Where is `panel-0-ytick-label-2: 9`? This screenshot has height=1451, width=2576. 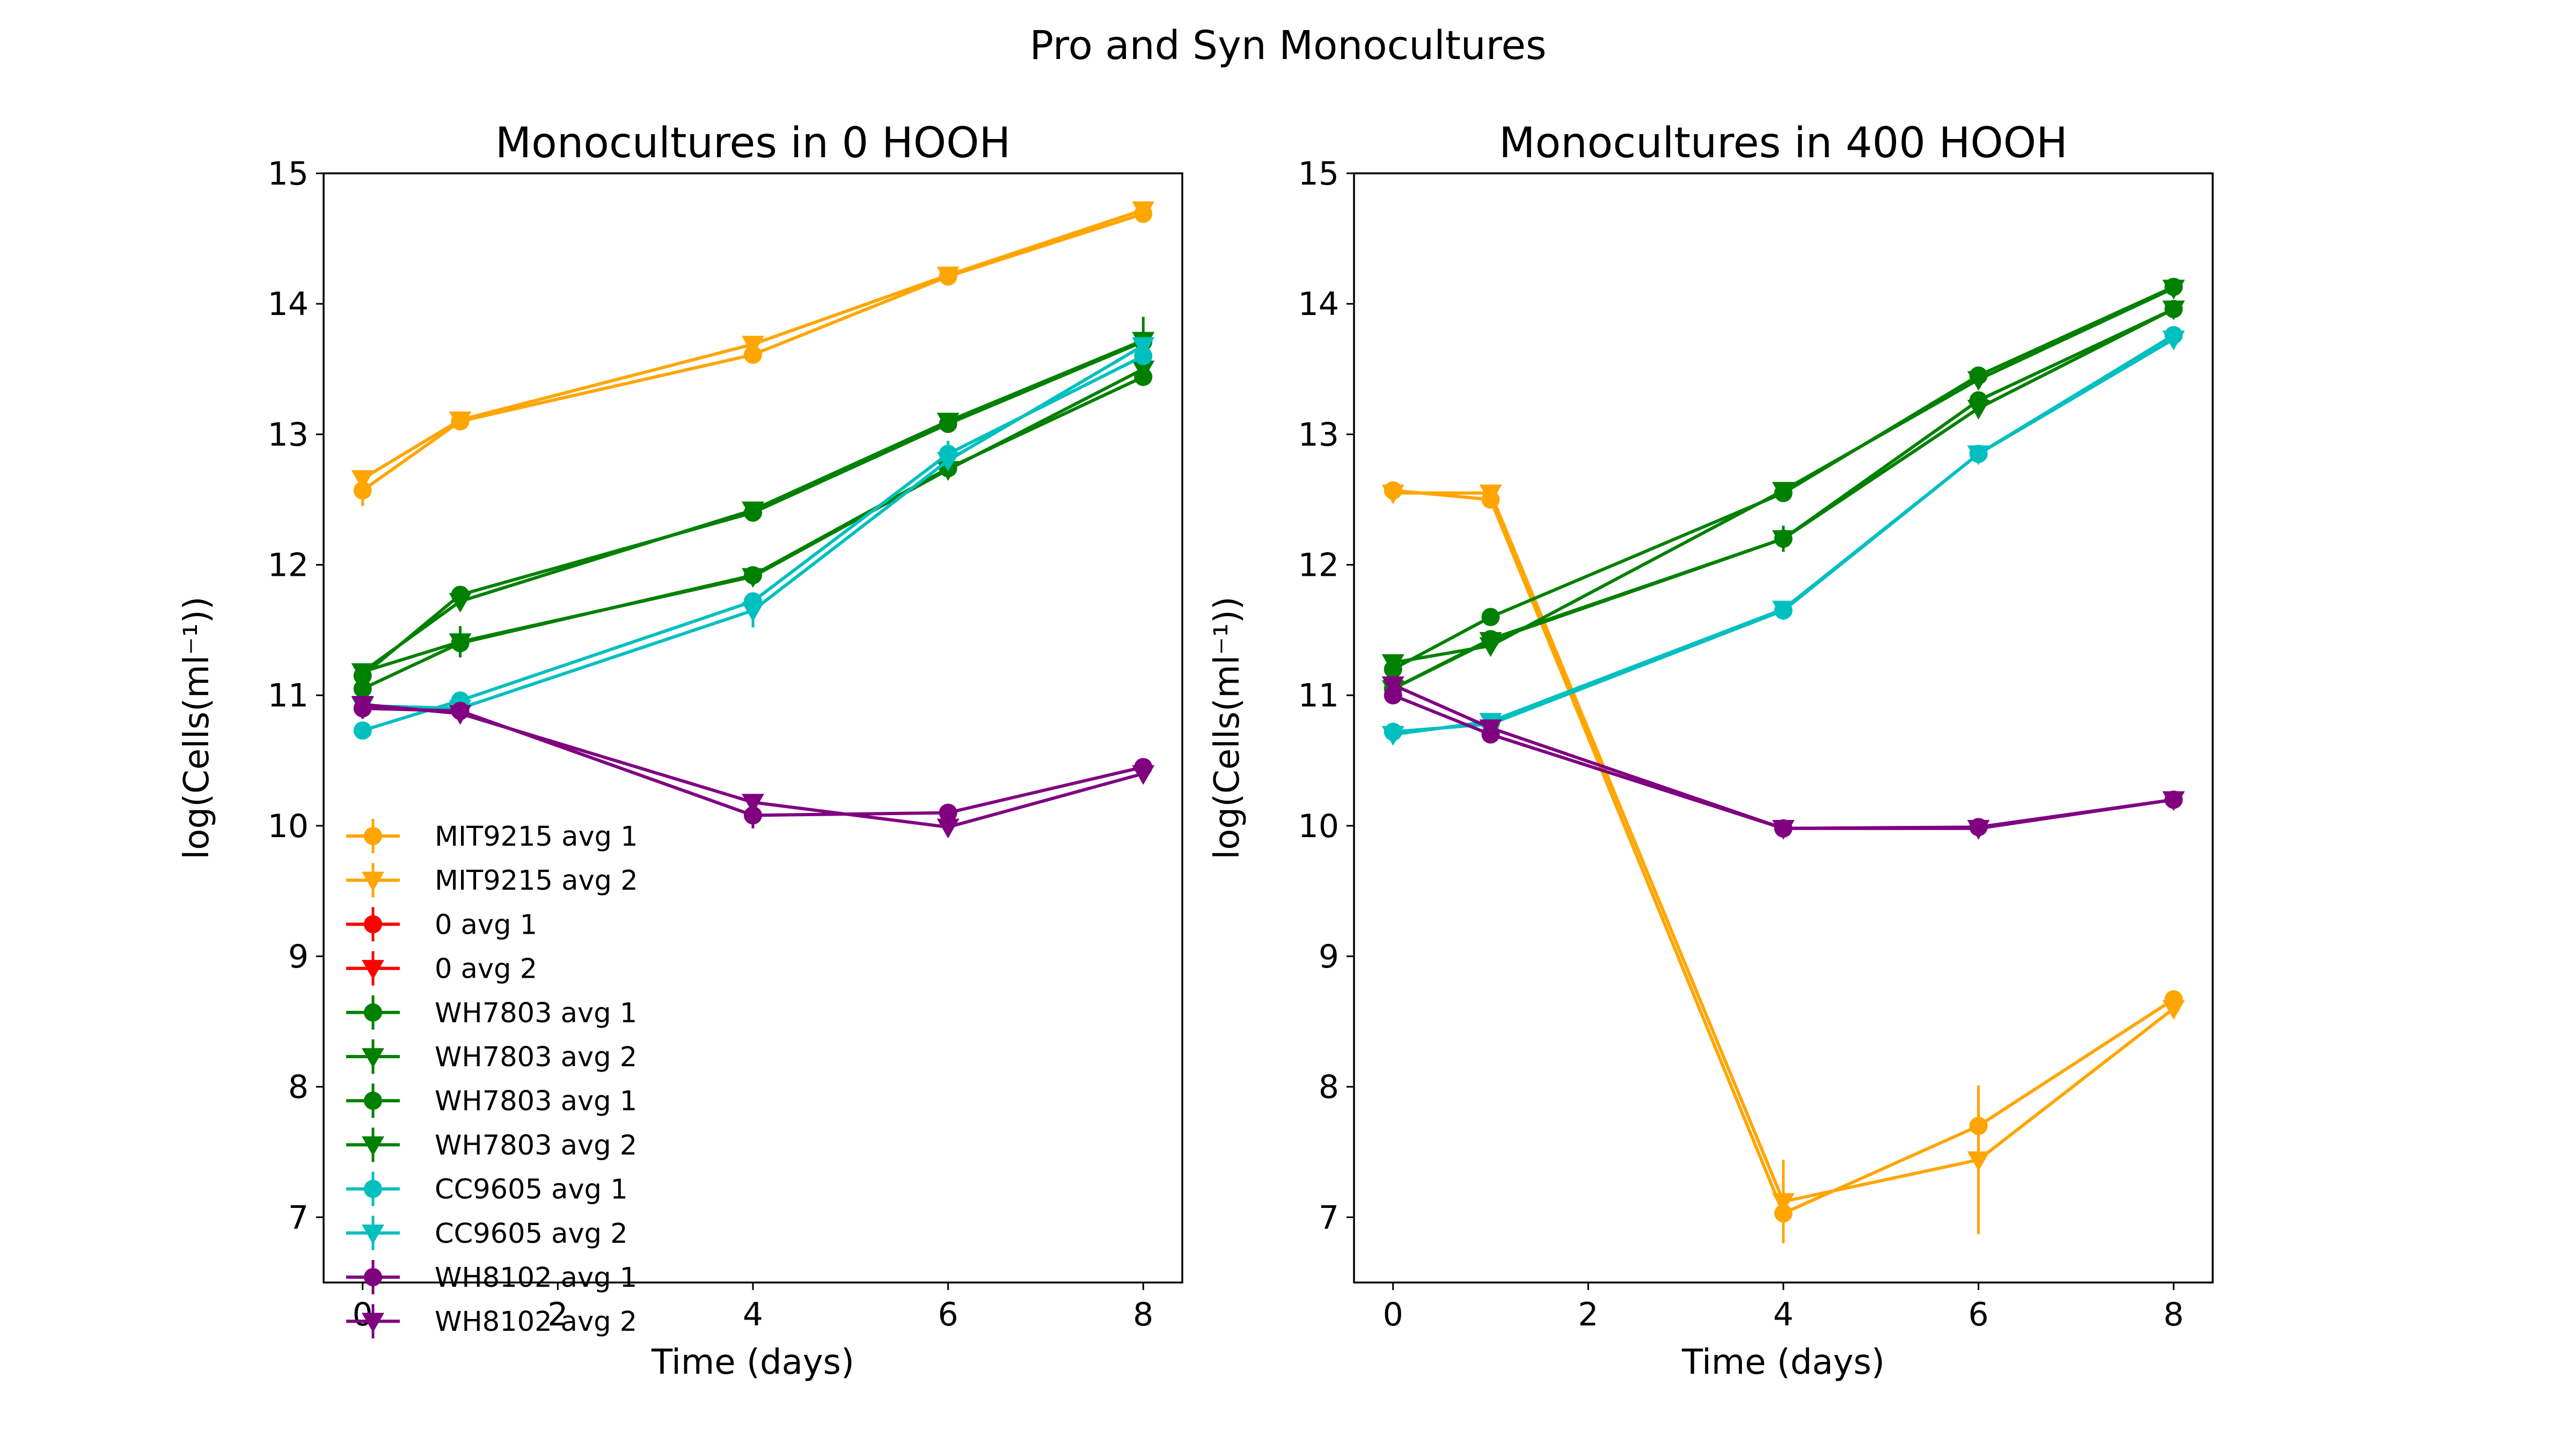 panel-0-ytick-label-2: 9 is located at coordinates (298, 957).